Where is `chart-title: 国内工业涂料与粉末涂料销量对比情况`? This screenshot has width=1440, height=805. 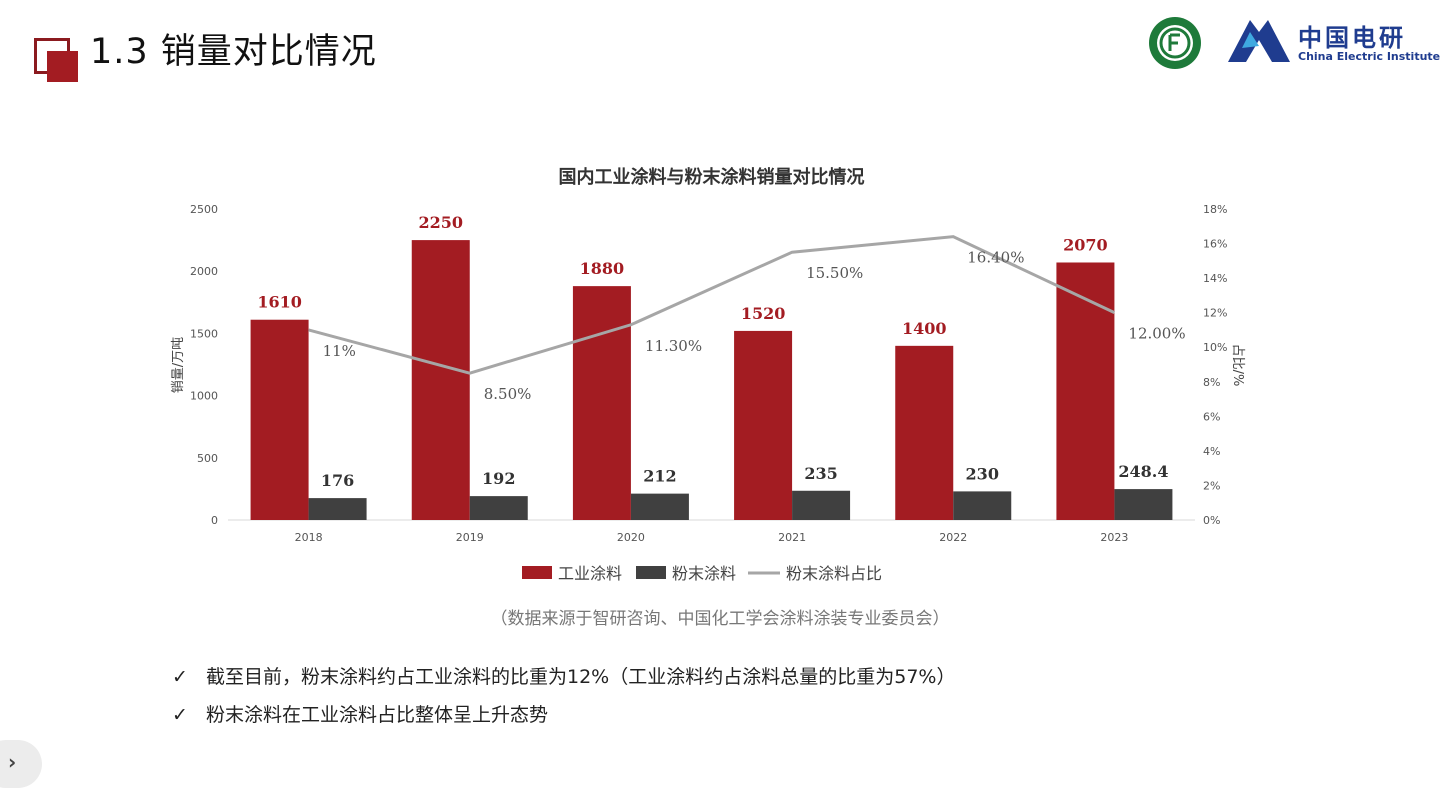 chart-title: 国内工业涂料与粉末涂料销量对比情况 is located at coordinates (712, 177).